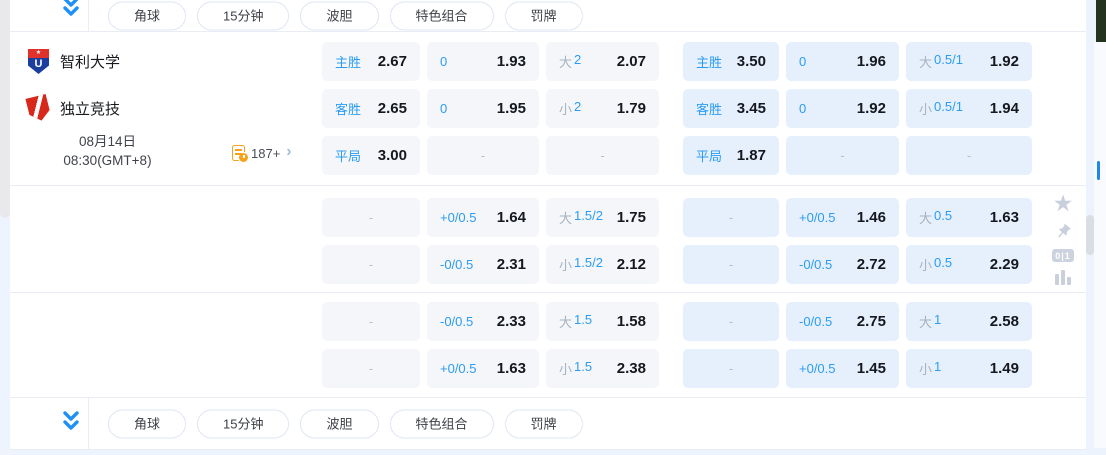 This screenshot has height=455, width=1106. What do you see at coordinates (842, 108) in the screenshot?
I see `odds-cell: 0 1.92` at bounding box center [842, 108].